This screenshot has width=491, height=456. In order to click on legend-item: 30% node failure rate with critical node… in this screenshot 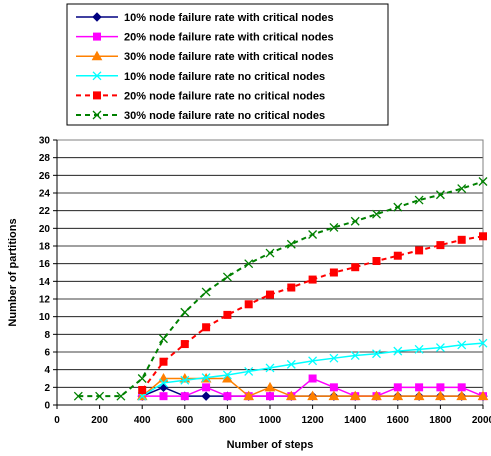, I will do `click(205, 56)`.